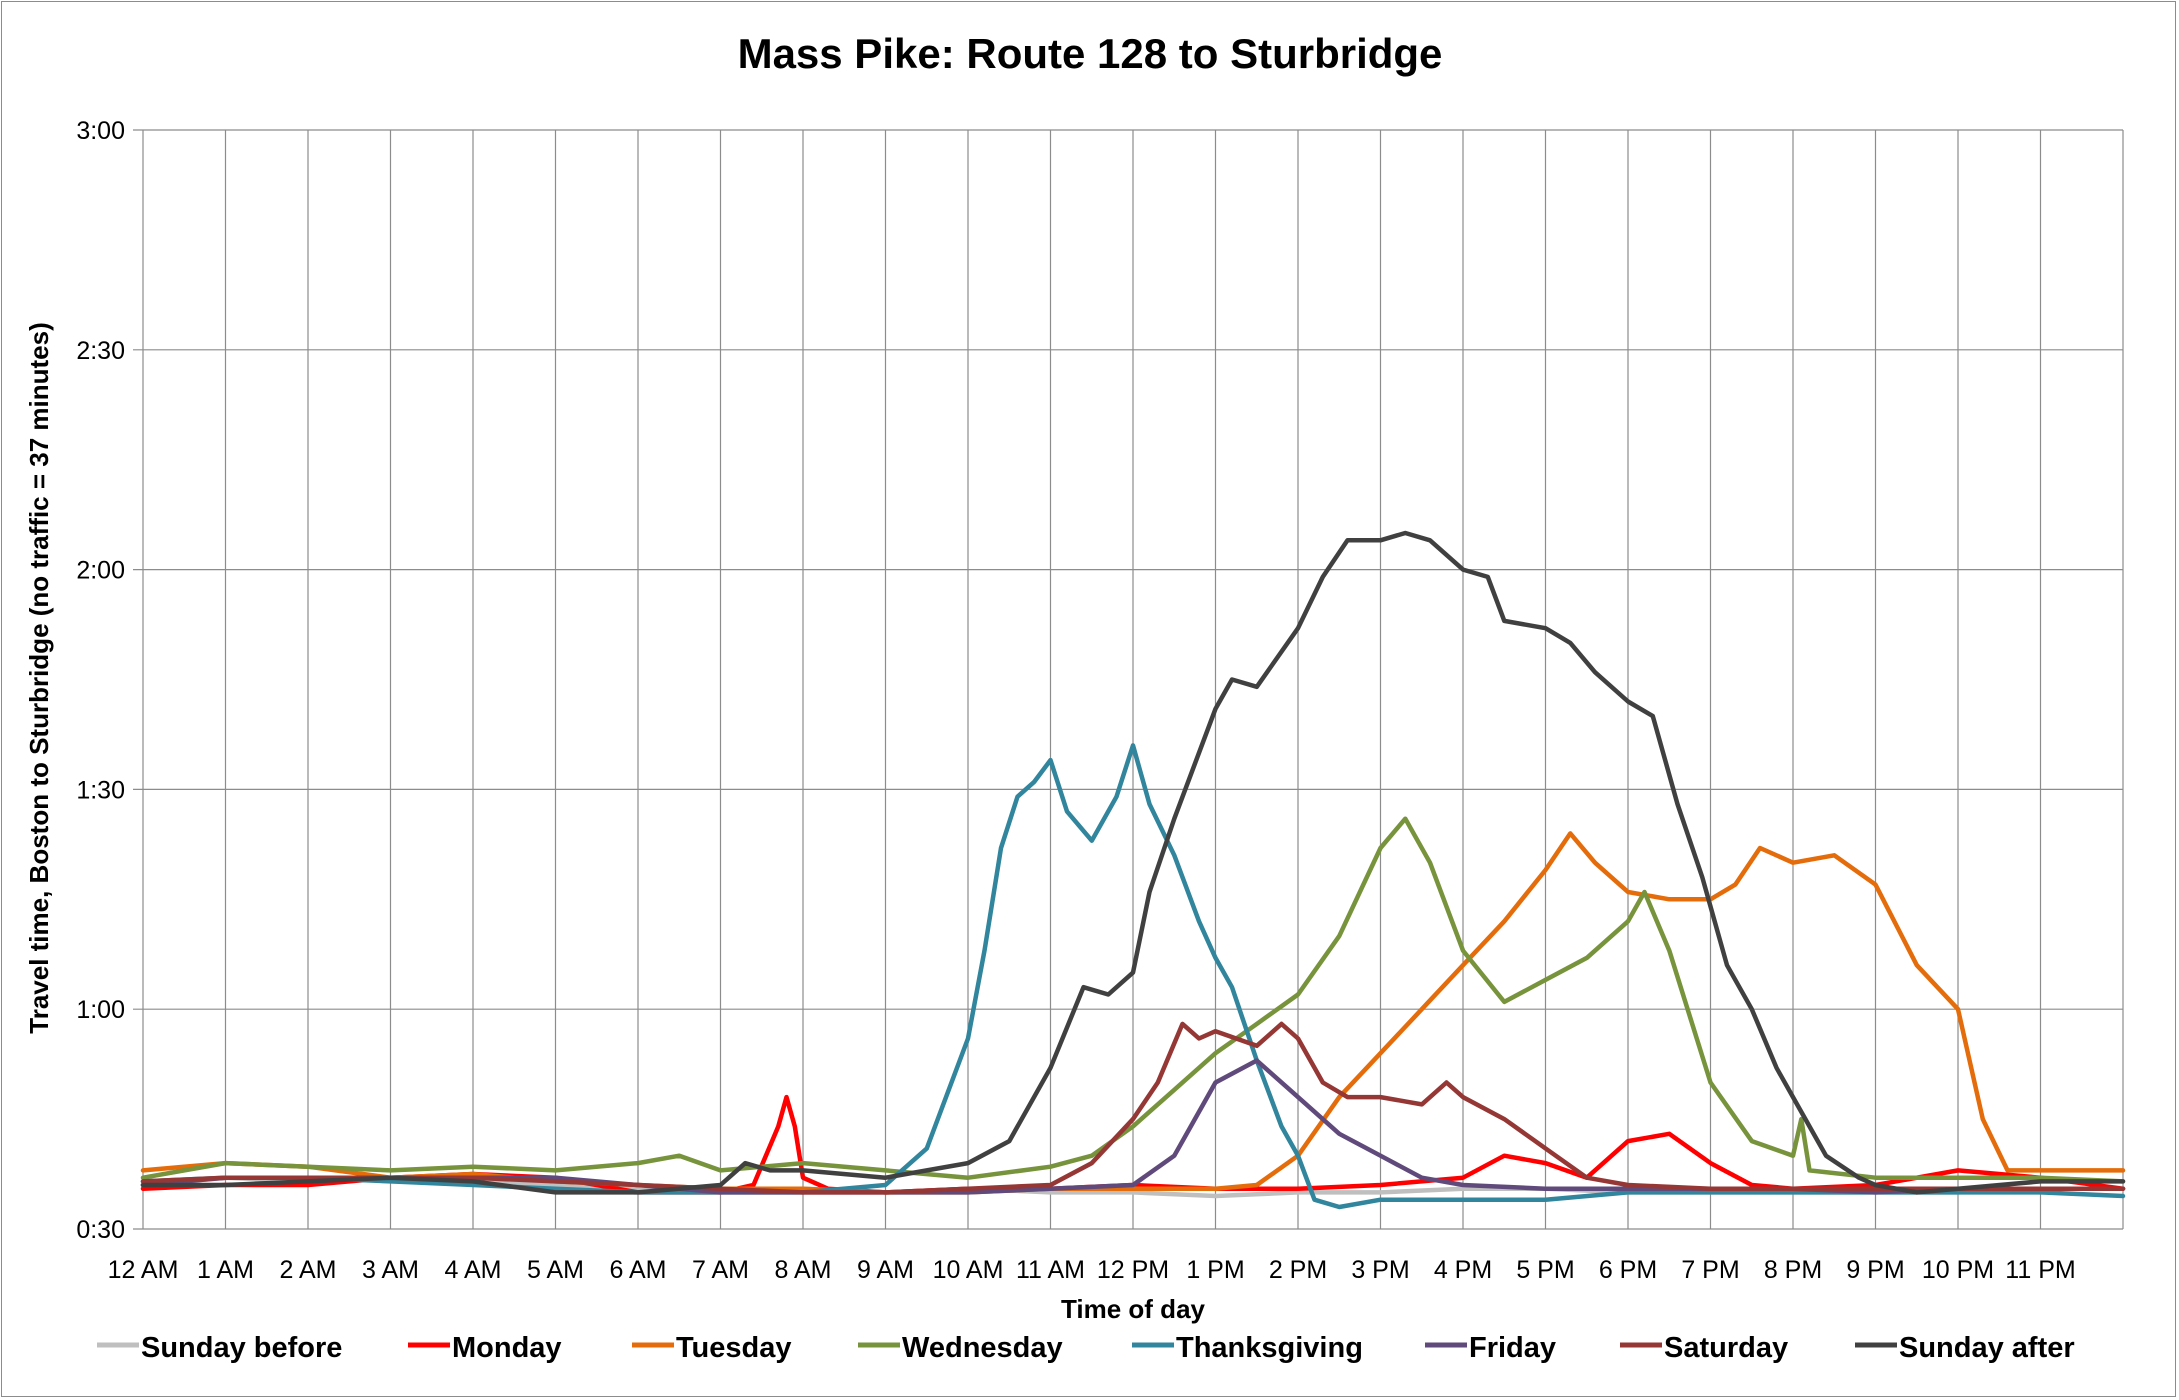 The image size is (2179, 1400). What do you see at coordinates (100, 680) in the screenshot?
I see `y-axis-tick-labels: 0:30 1:00 1:30 2:00 2:30 3:00` at bounding box center [100, 680].